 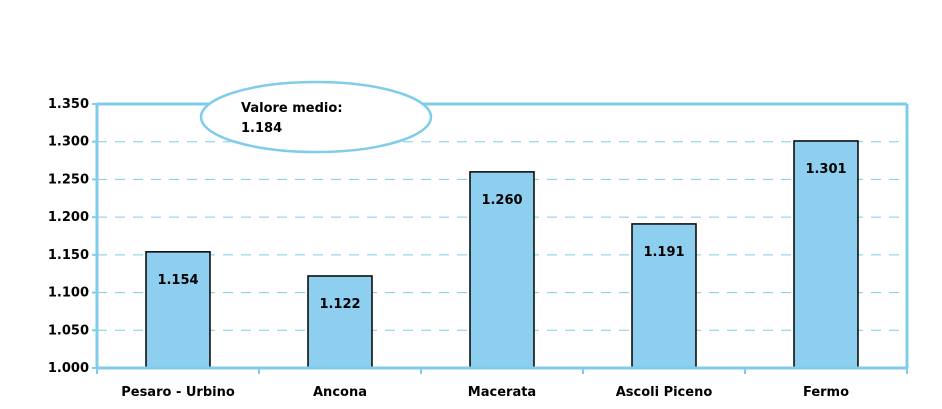 I want to click on mean-annotation: Valore medio: 1.184, so click(x=316, y=117).